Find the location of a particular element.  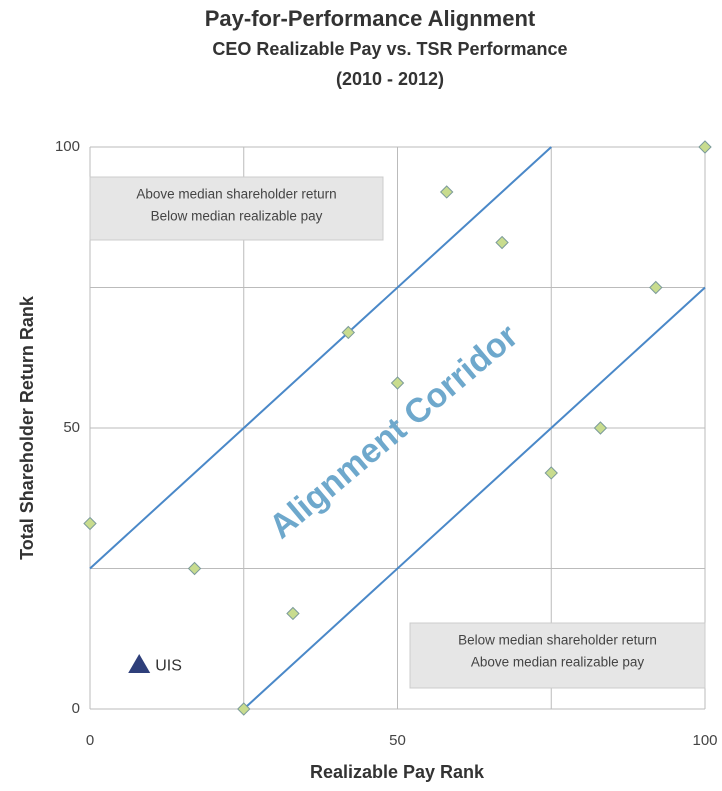

annotation-text: Below median realizable pay is located at coordinates (237, 216).